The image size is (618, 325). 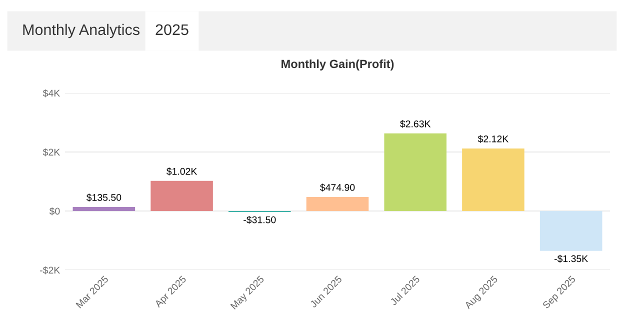 I want to click on data-label: $135.50, so click(x=104, y=198).